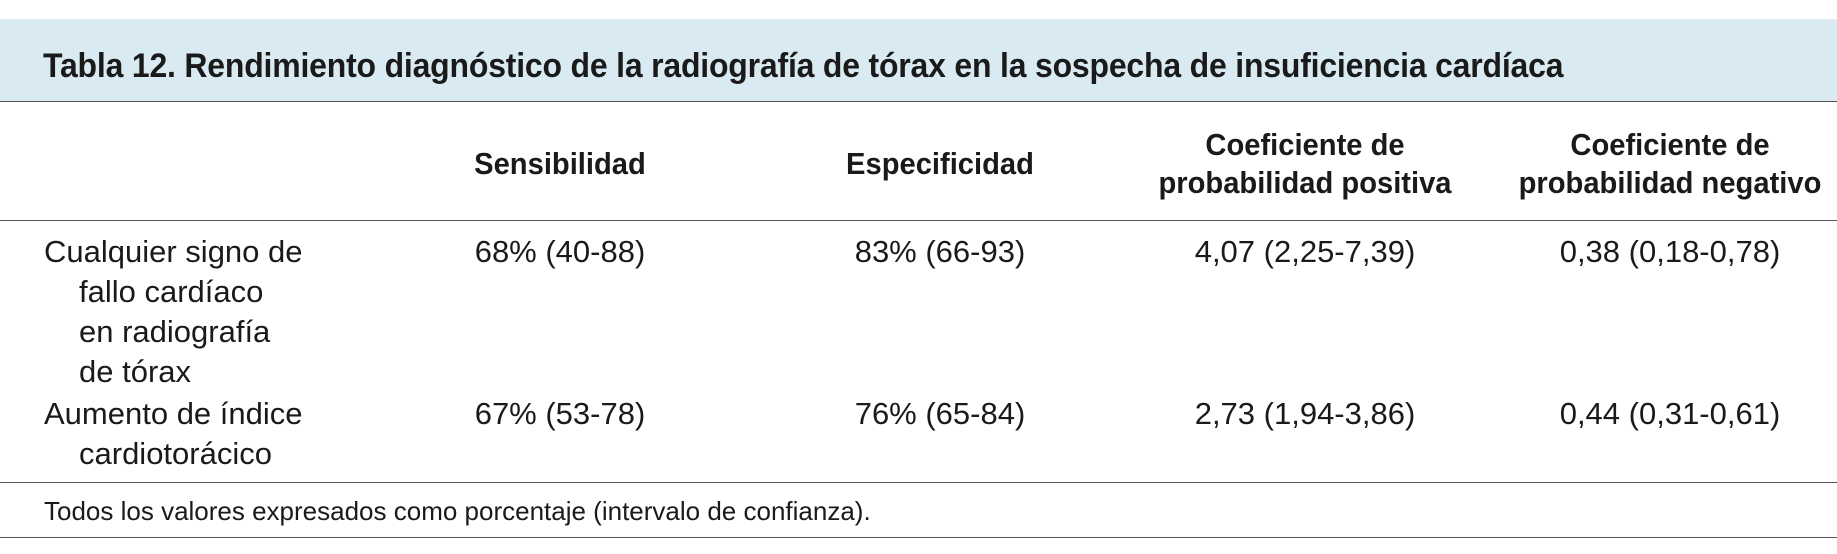 Image resolution: width=1837 pixels, height=554 pixels. Describe the element at coordinates (173, 434) in the screenshot. I see `row-label-indice-cardiotoracico: Aumento de índice cardiotorácico` at that location.